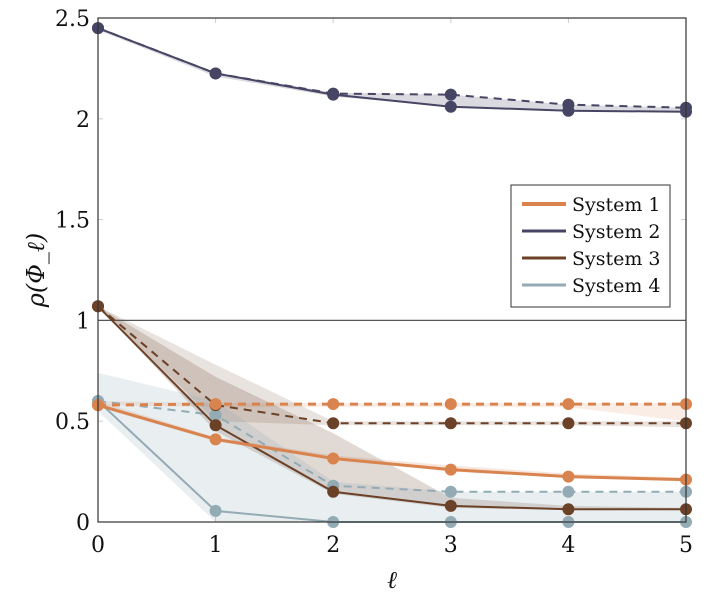 The image size is (703, 602). I want to click on y-axis-label: ρ(Φ_ℓ), so click(36, 271).